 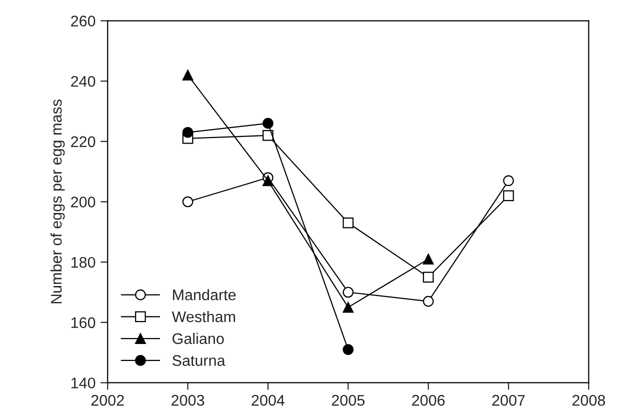 I want to click on legend-label: Westham, so click(x=204, y=316).